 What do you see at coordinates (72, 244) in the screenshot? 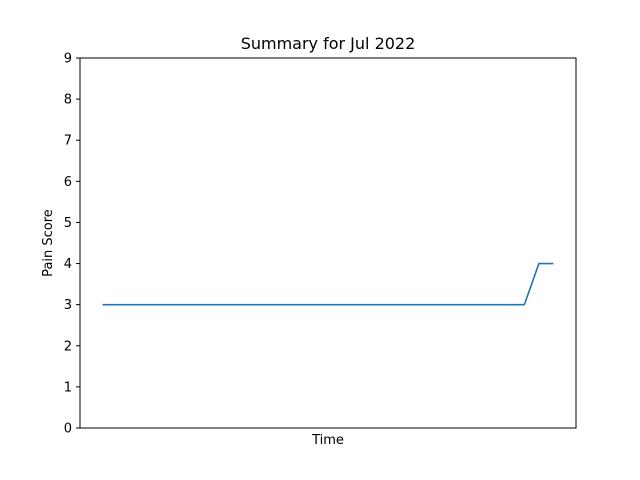
I see `y-axis: 0 1 2 3 4 5 6 7 8 9` at bounding box center [72, 244].